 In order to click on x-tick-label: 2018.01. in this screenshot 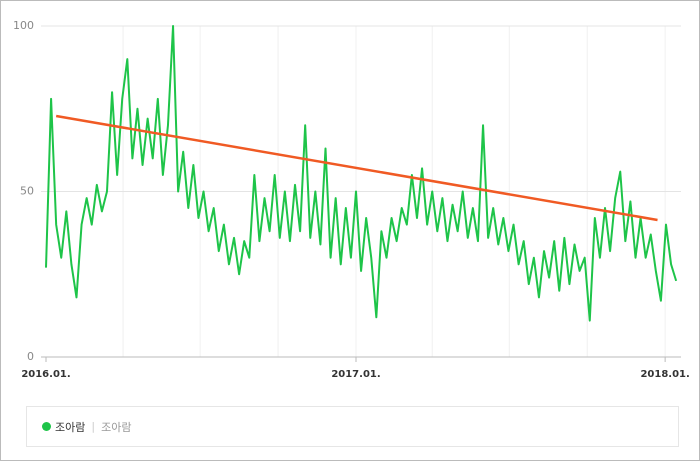, I will do `click(664, 374)`.